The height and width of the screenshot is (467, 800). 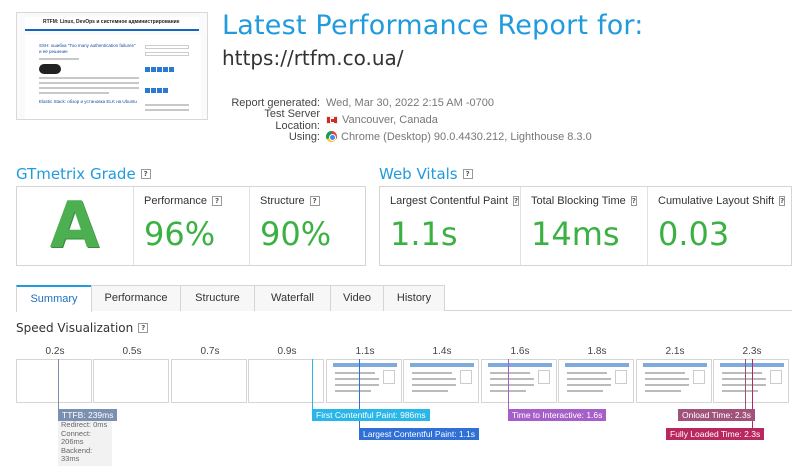 I want to click on performance-metric: Performance? 96%, so click(x=191, y=226).